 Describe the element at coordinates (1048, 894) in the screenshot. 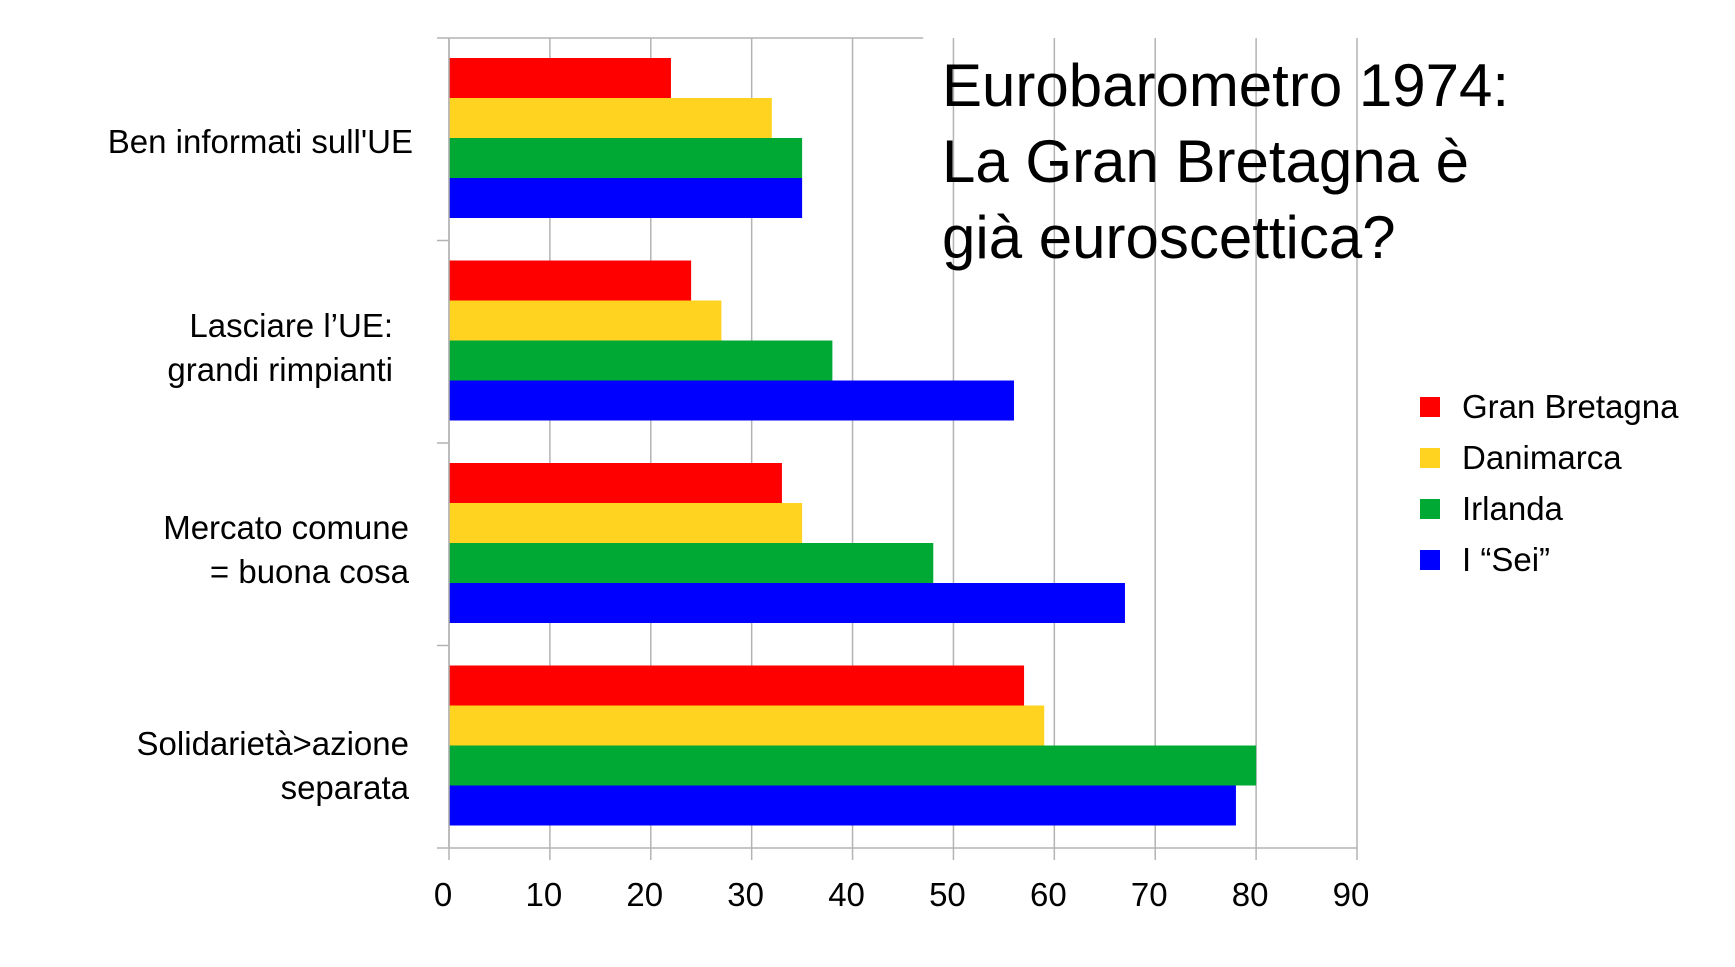

I see `x-tick-label: 60` at that location.